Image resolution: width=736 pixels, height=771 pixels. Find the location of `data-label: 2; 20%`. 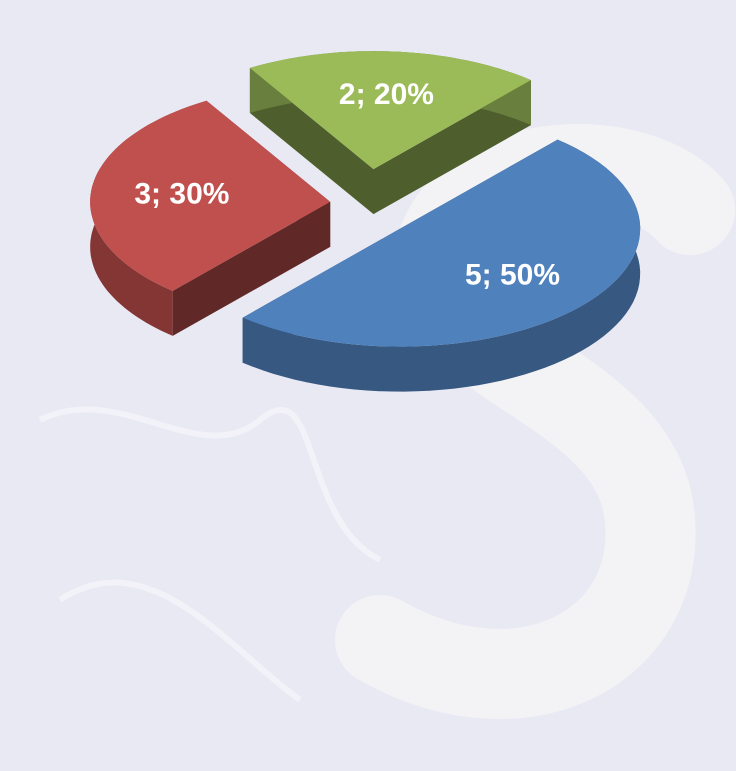

data-label: 2; 20% is located at coordinates (386, 94).